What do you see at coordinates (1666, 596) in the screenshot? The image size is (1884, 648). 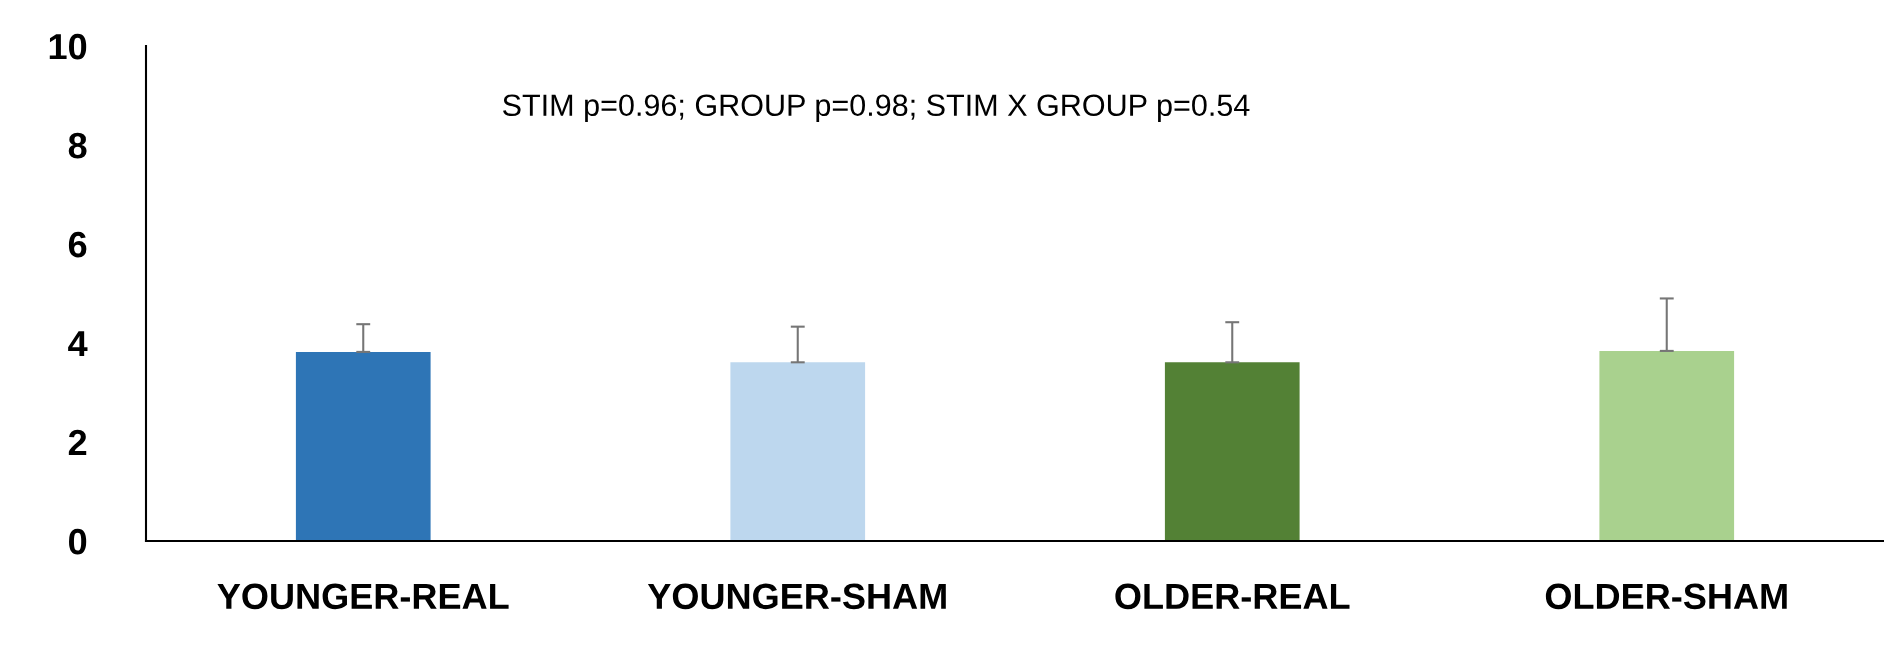 I see `x-tick-label: OLDER-SHAM` at bounding box center [1666, 596].